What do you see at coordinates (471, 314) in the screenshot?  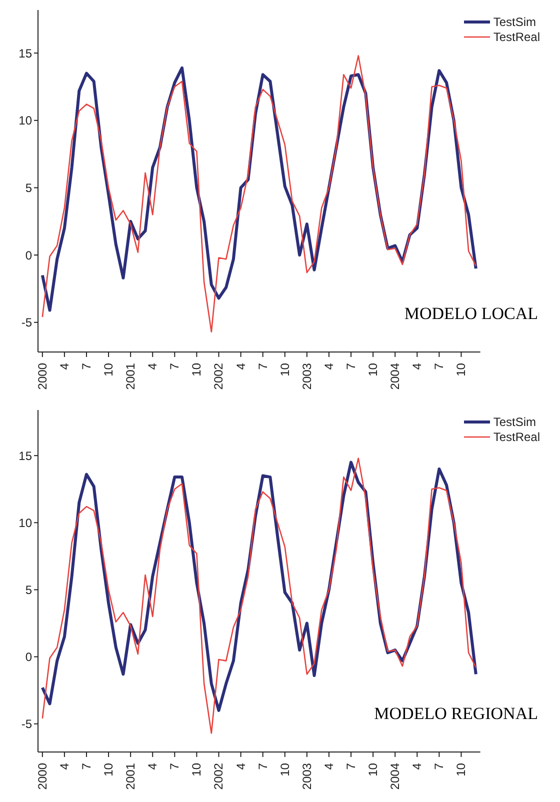 I see `annotation: MODELO LOCAL` at bounding box center [471, 314].